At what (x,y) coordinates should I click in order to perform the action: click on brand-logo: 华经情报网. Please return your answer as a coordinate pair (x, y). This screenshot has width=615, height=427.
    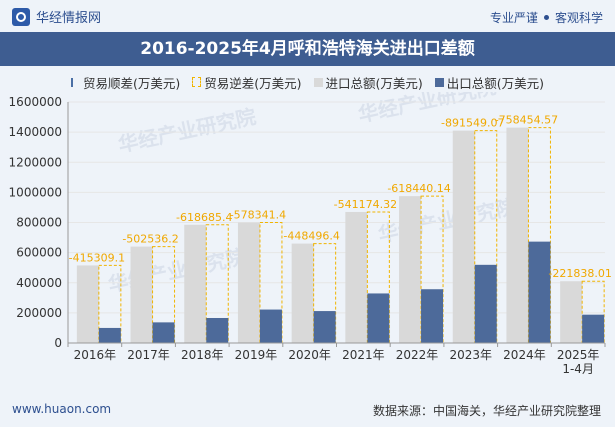
    Looking at the image, I should click on (56, 16).